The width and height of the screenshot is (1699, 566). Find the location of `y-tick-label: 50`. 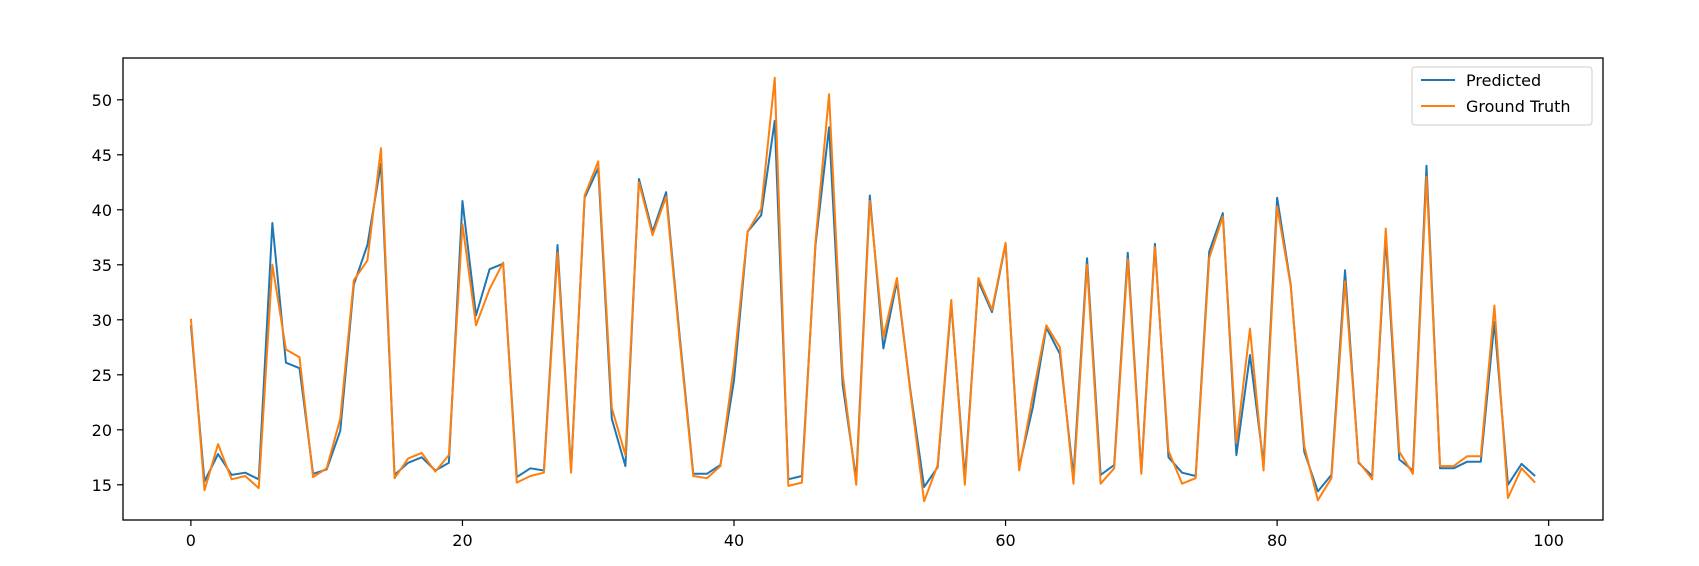

y-tick-label: 50 is located at coordinates (102, 100).